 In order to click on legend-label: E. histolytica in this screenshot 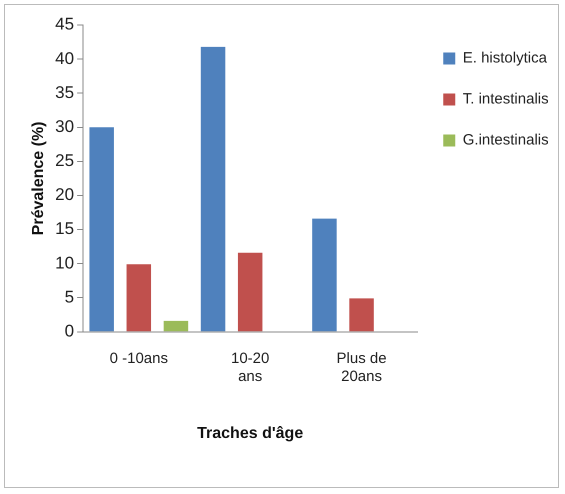, I will do `click(505, 58)`.